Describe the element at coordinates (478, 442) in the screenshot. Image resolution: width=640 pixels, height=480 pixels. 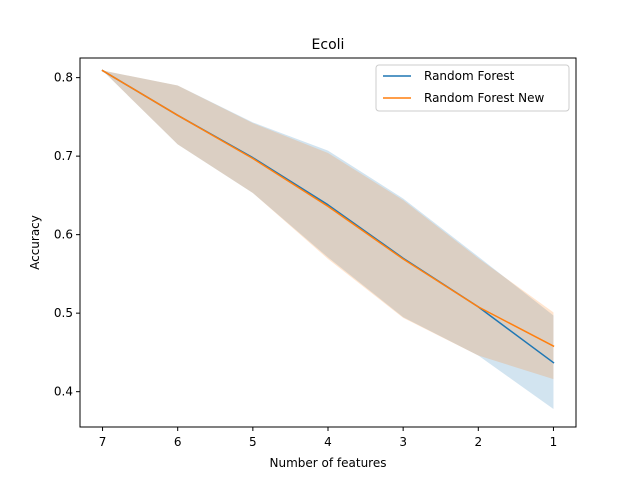
I see `x-tick-label: 2` at that location.